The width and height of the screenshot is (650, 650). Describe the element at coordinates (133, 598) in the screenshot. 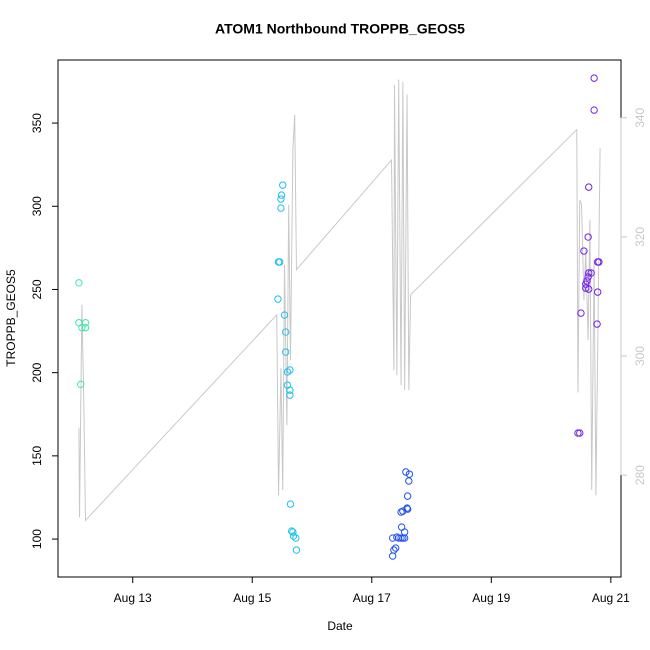

I see `x-tick-label: Aug 13` at that location.